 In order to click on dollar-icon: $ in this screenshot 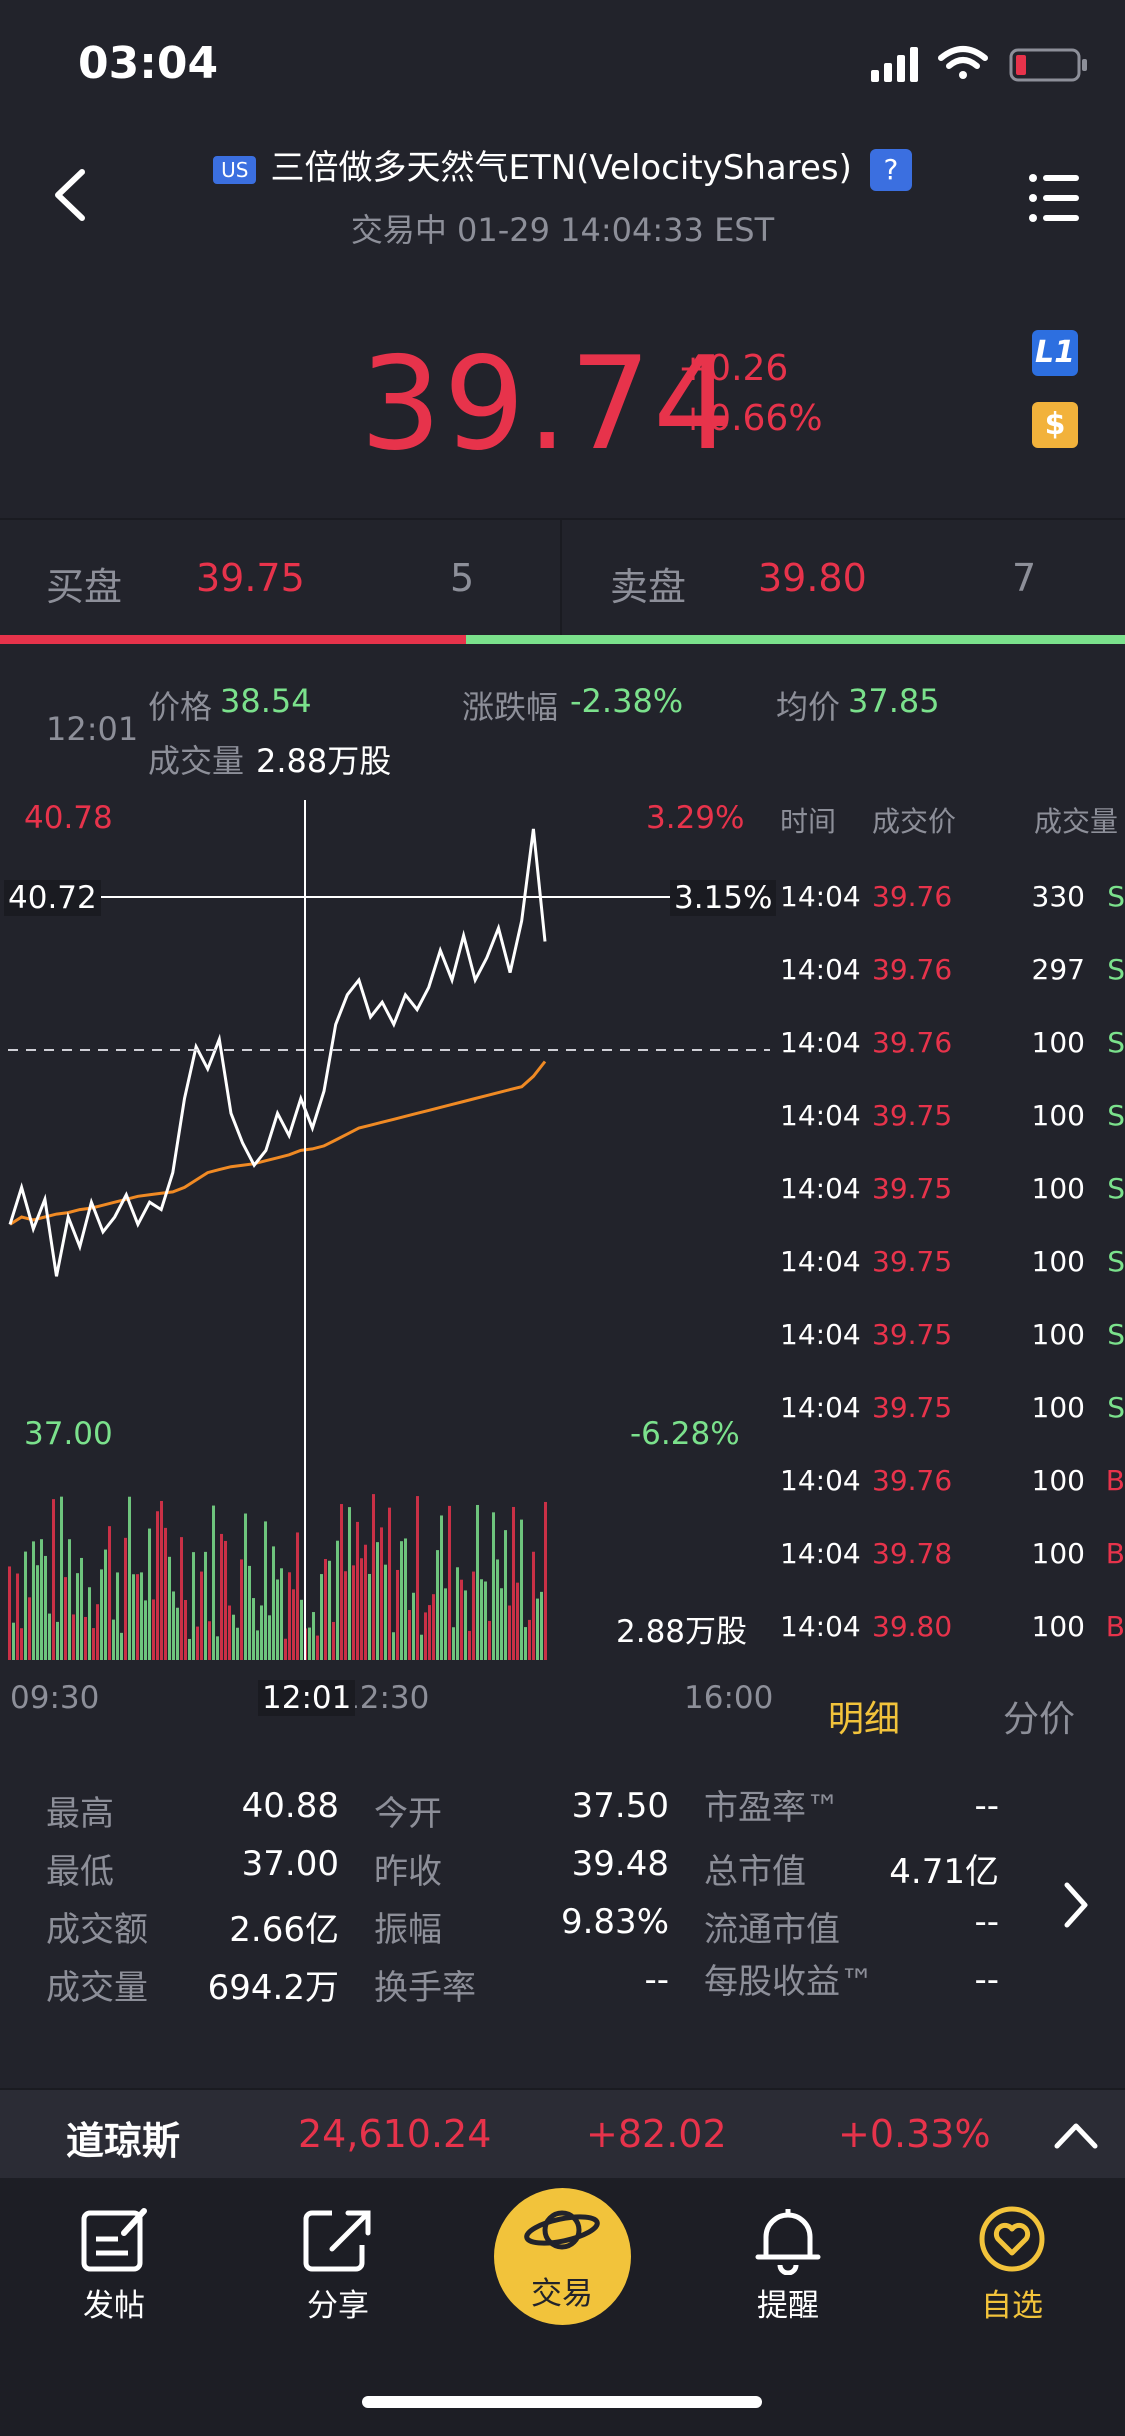, I will do `click(1055, 425)`.